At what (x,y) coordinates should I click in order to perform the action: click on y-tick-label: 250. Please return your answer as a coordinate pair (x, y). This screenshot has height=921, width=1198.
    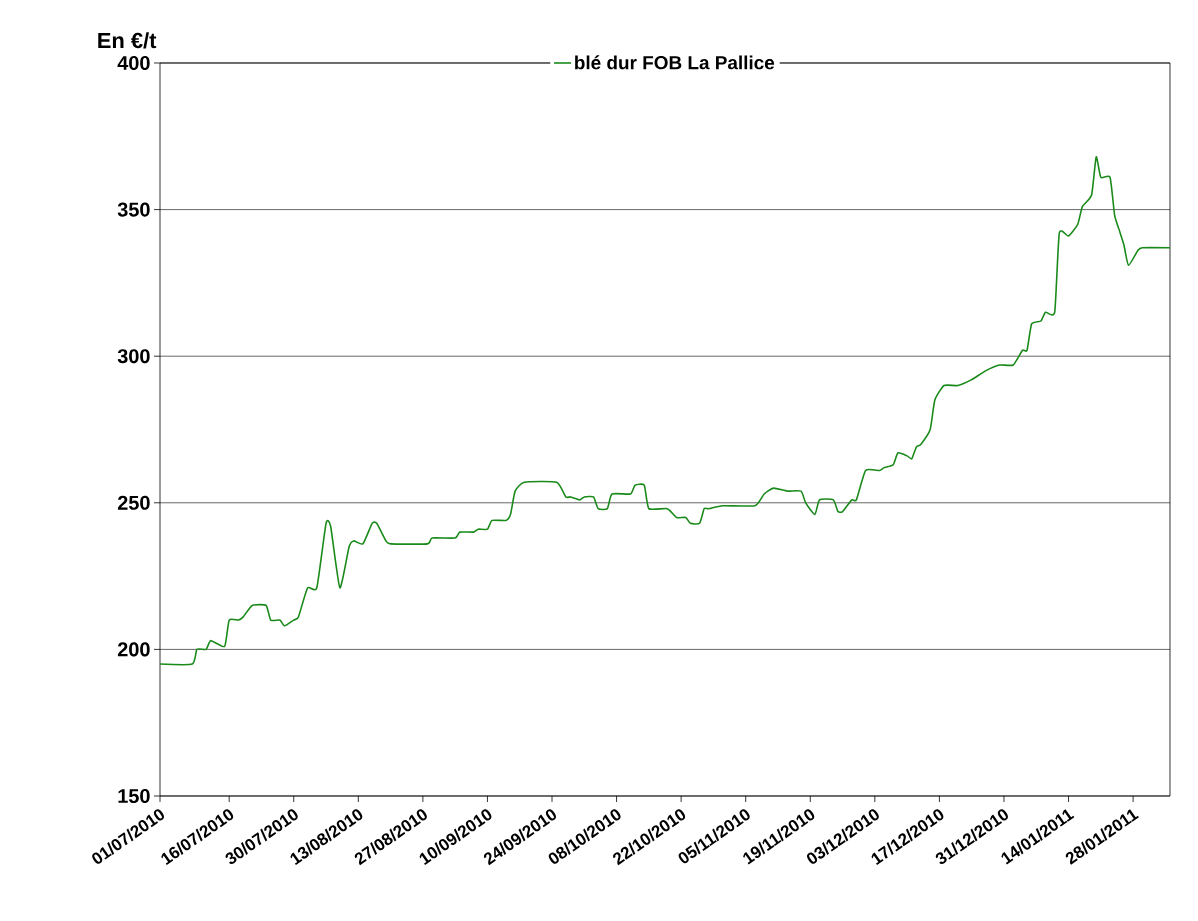
    Looking at the image, I should click on (133, 502).